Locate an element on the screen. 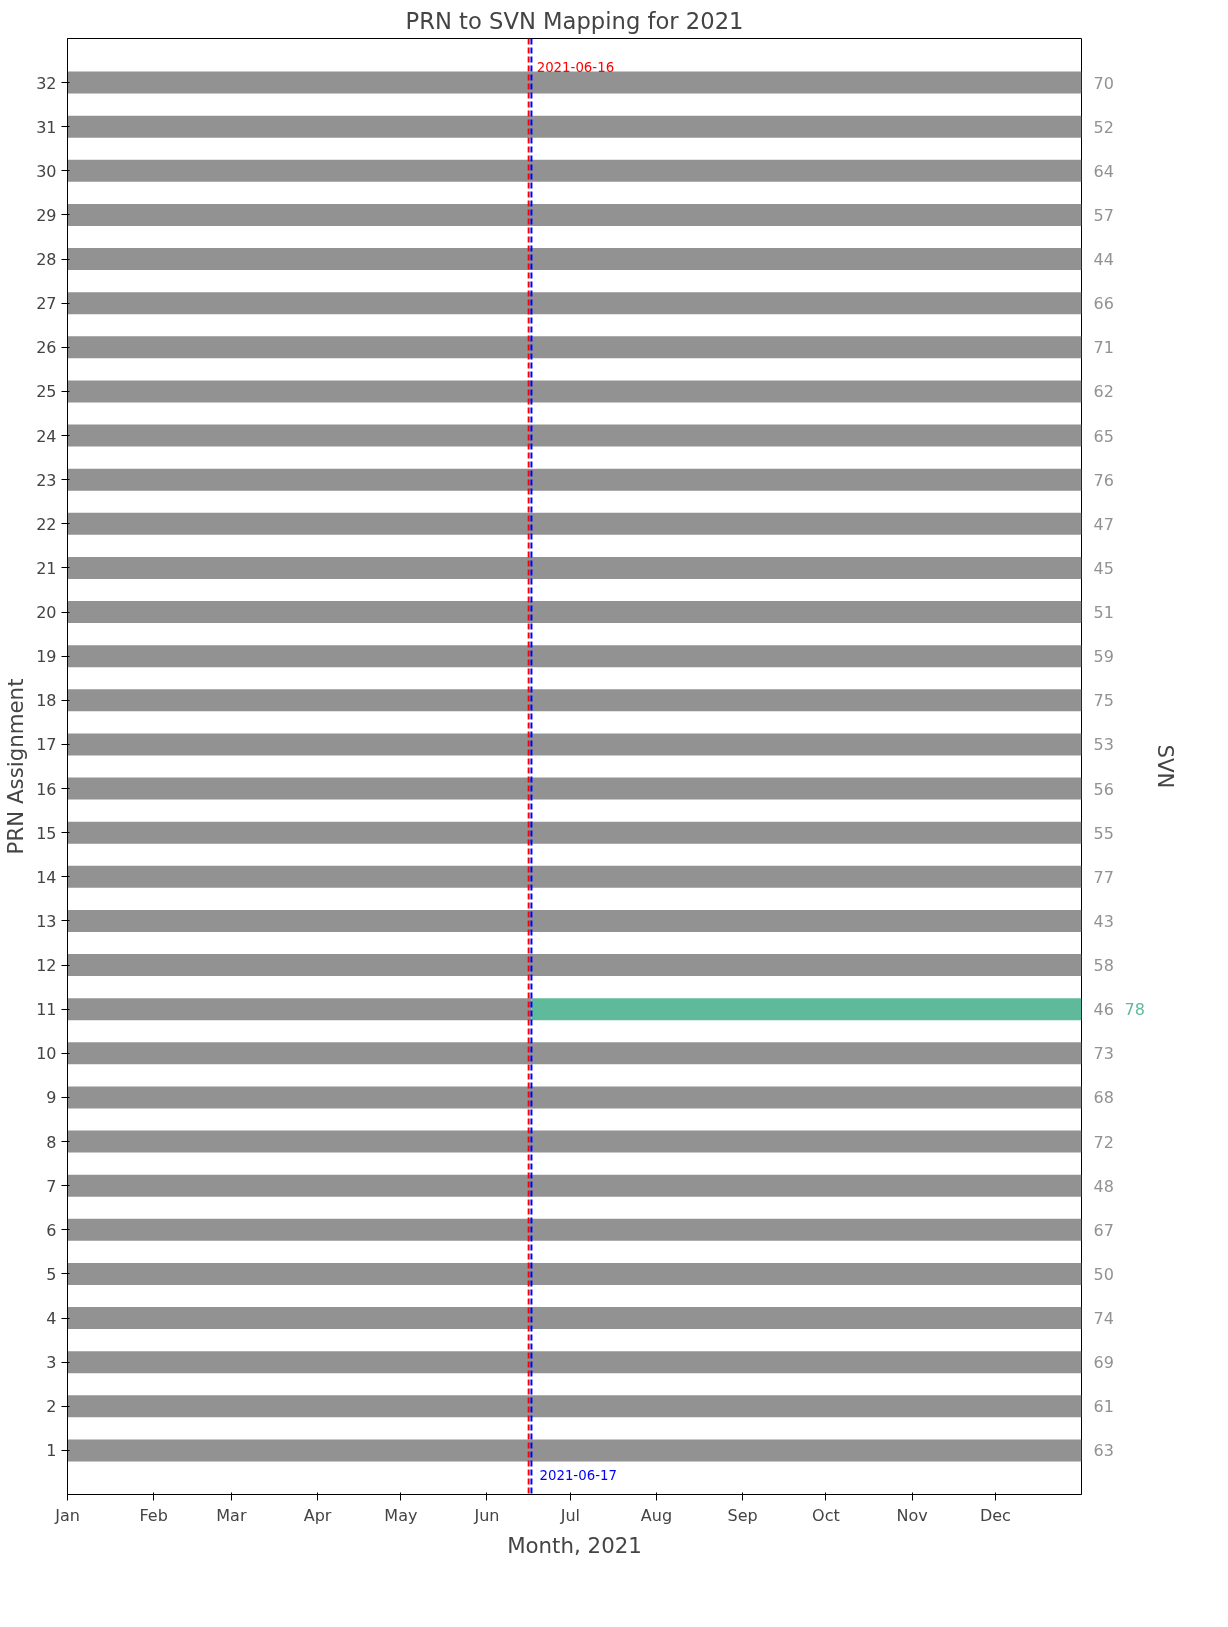 This screenshot has width=1228, height=1627. y-tick-label: 14 is located at coordinates (46, 877).